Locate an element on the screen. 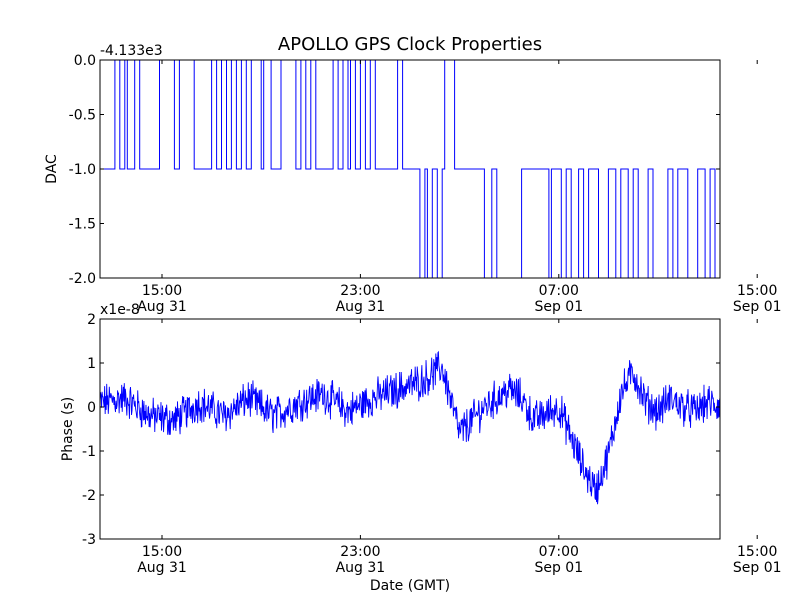 The width and height of the screenshot is (800, 600). y-tick-label: -2 is located at coordinates (89, 496).